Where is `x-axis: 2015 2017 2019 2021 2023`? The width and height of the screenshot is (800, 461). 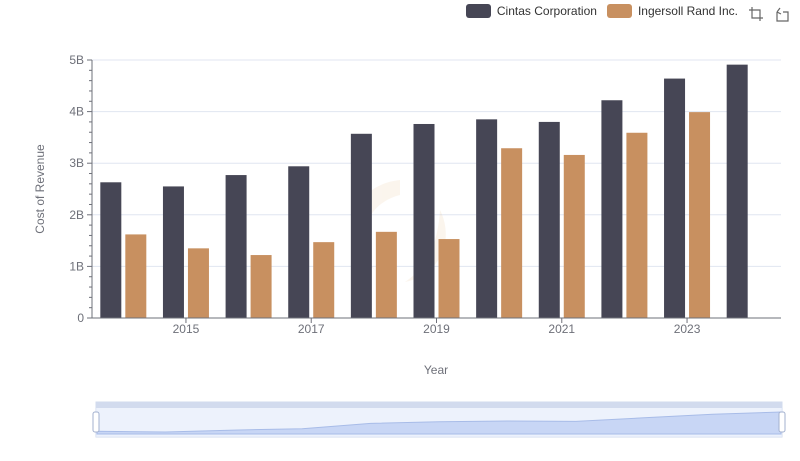 x-axis: 2015 2017 2019 2021 2023 is located at coordinates (436, 326).